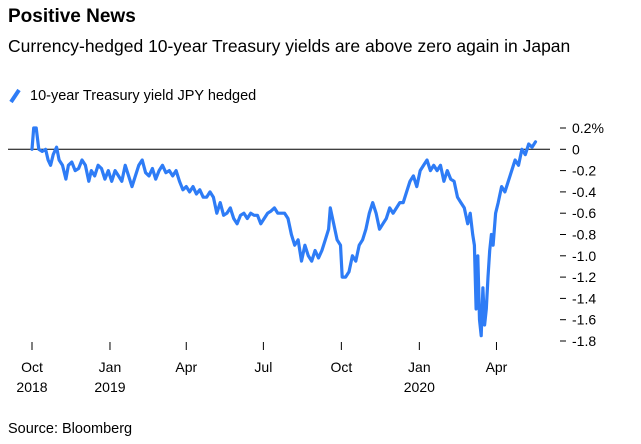 The height and width of the screenshot is (444, 641). I want to click on y-tick-label: -0.8, so click(584, 235).